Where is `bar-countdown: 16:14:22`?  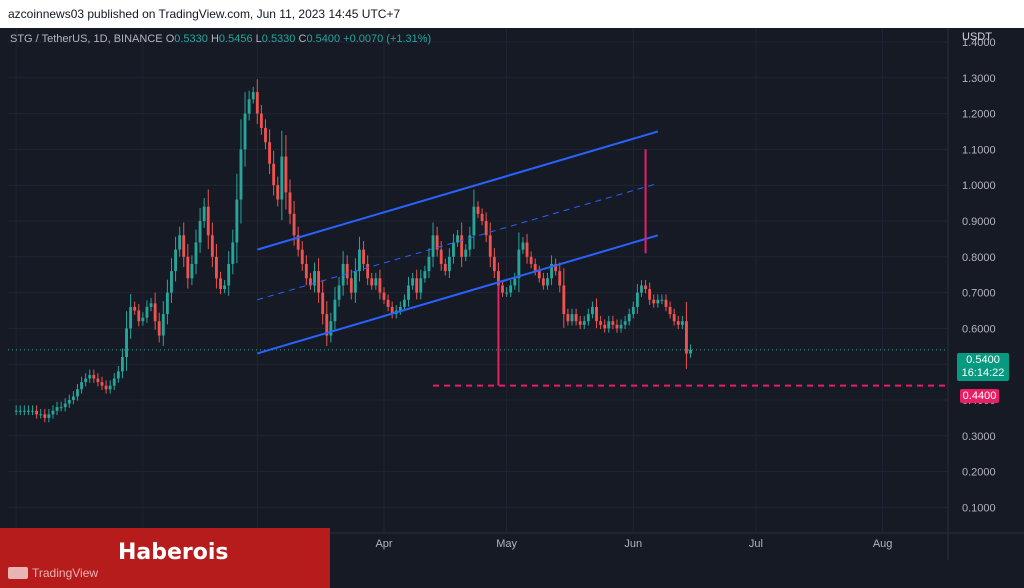 bar-countdown: 16:14:22 is located at coordinates (983, 373).